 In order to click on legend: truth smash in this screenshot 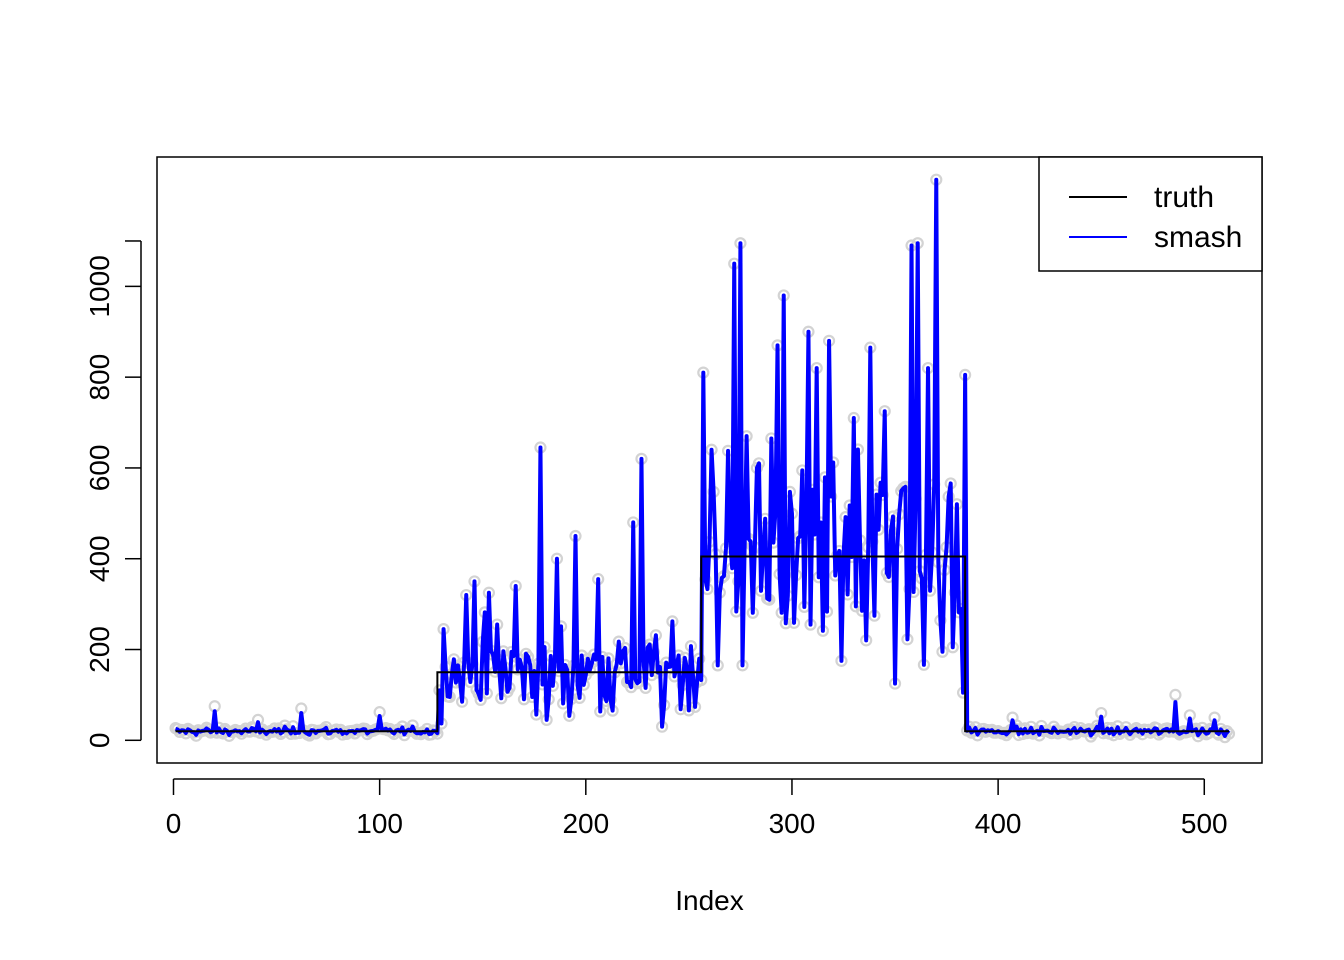, I will do `click(1150, 214)`.